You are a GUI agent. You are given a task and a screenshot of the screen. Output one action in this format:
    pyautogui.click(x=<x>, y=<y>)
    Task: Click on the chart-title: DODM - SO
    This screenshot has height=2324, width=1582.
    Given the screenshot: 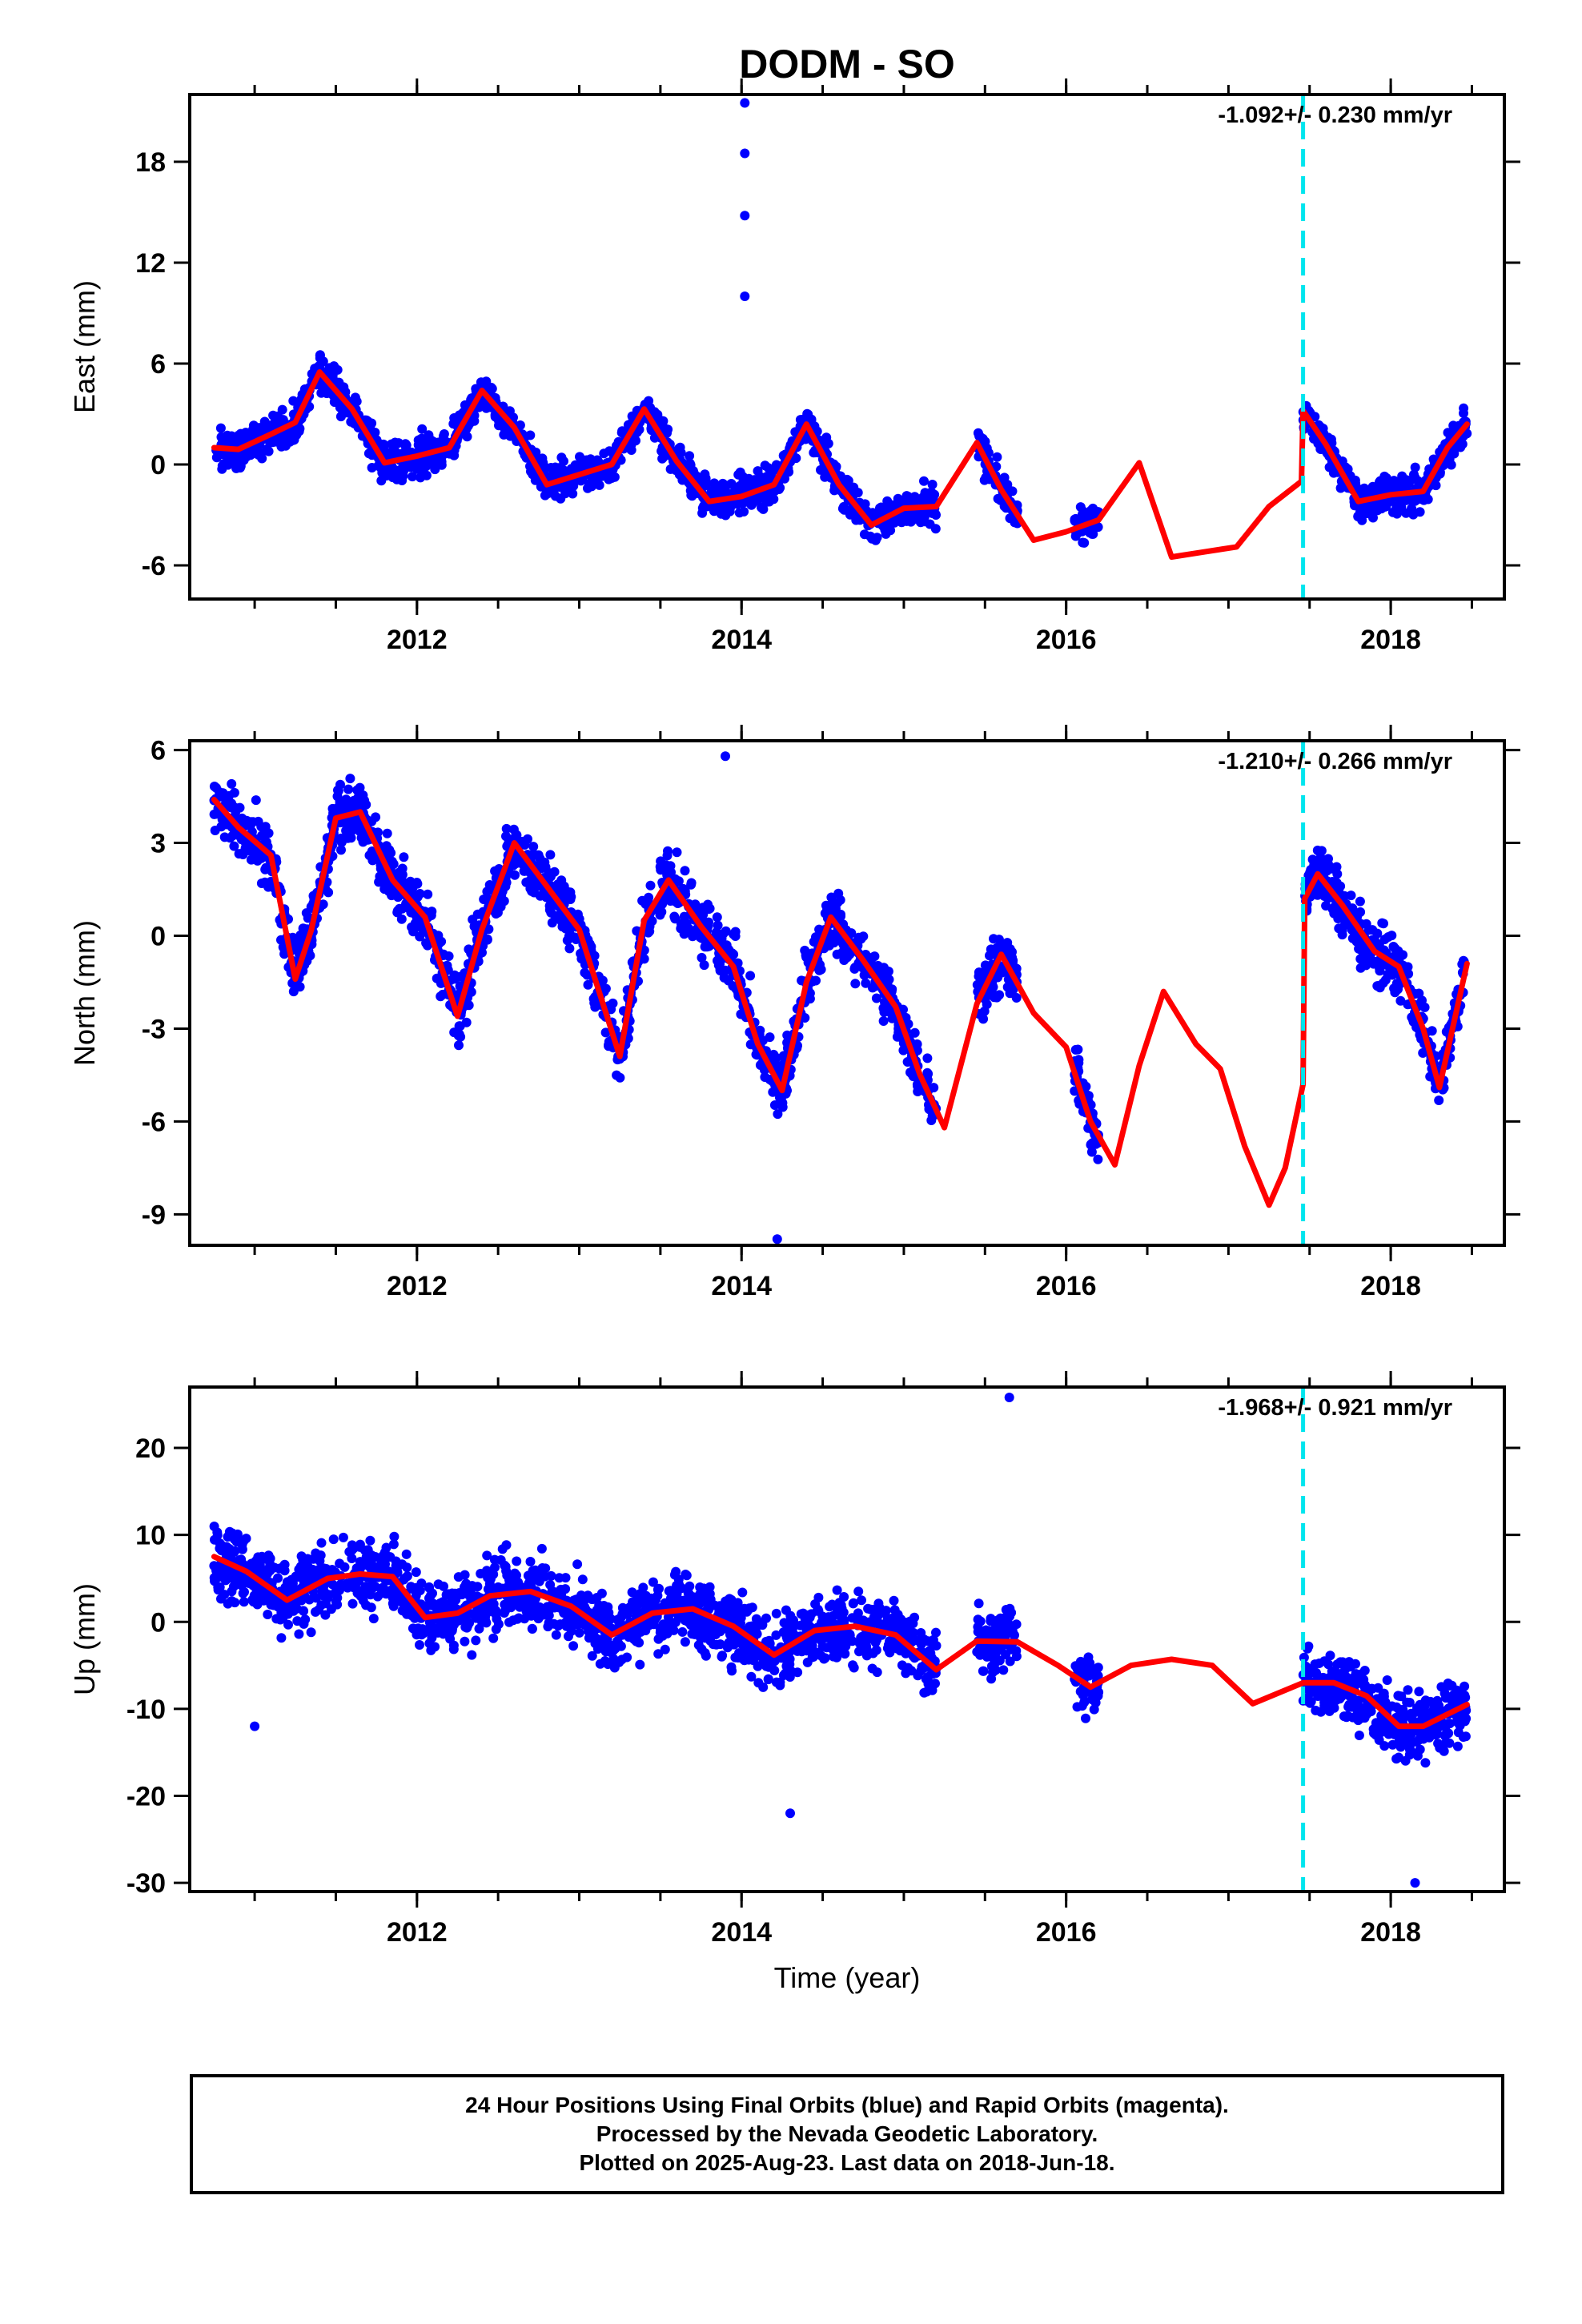 What is the action you would take?
    pyautogui.click(x=847, y=64)
    